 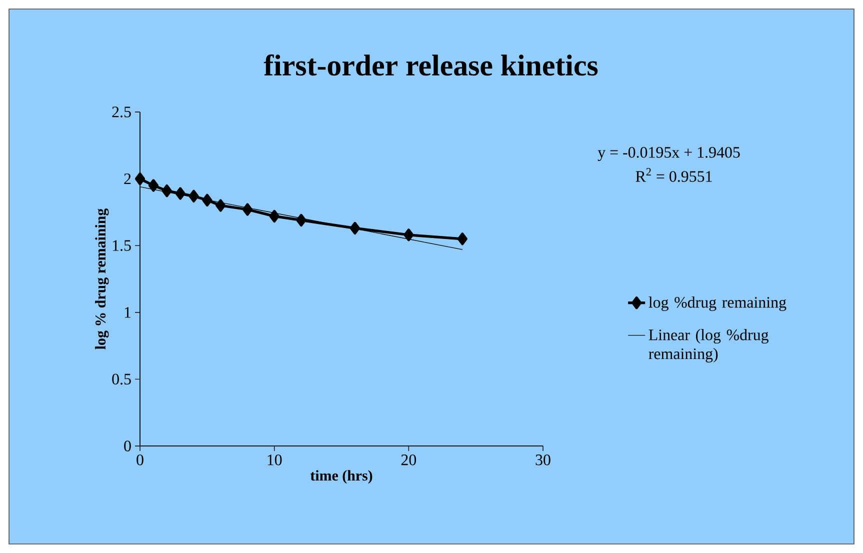 What do you see at coordinates (127, 312) in the screenshot?
I see `y-tick-label: 1` at bounding box center [127, 312].